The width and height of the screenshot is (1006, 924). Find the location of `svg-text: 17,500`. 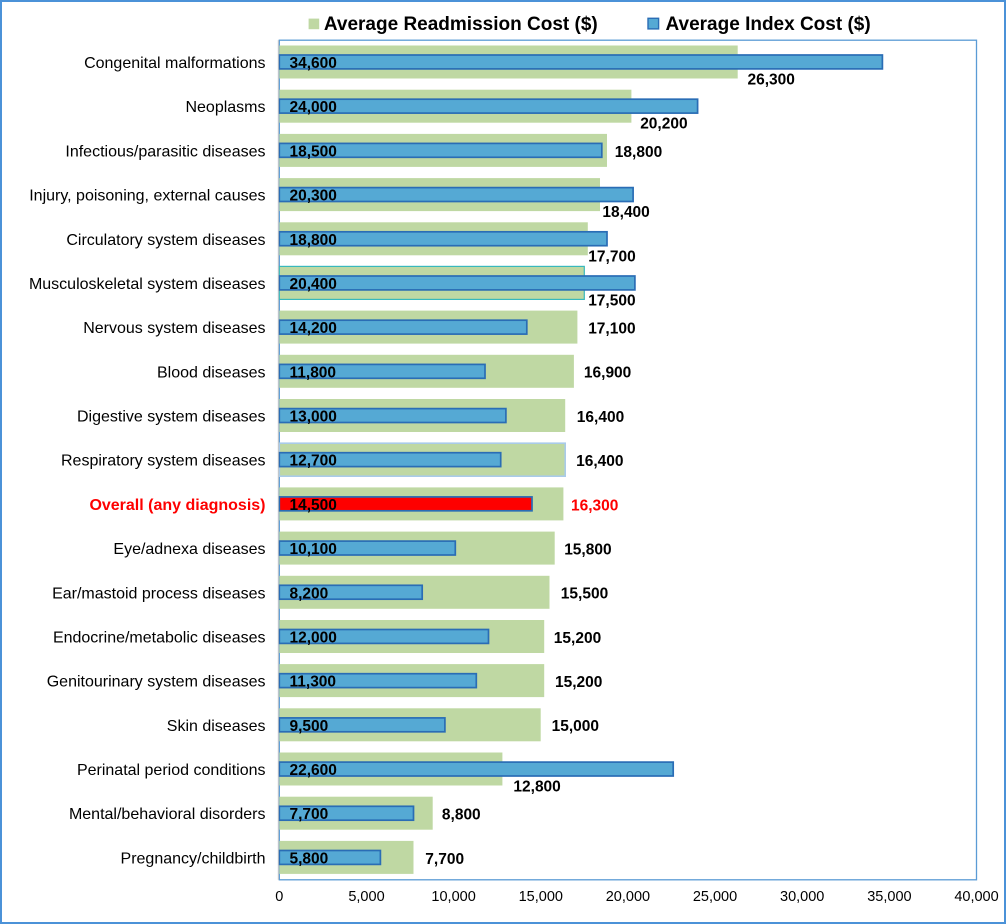

svg-text: 17,500 is located at coordinates (611, 300).